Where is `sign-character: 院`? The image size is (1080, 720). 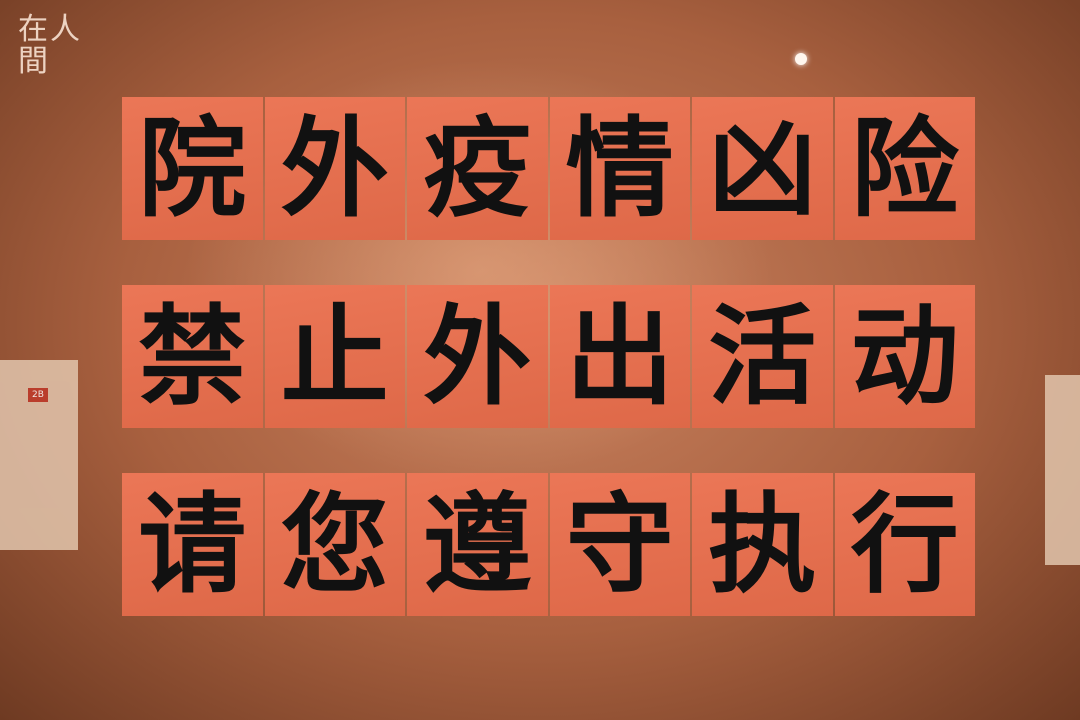 sign-character: 院 is located at coordinates (192, 168).